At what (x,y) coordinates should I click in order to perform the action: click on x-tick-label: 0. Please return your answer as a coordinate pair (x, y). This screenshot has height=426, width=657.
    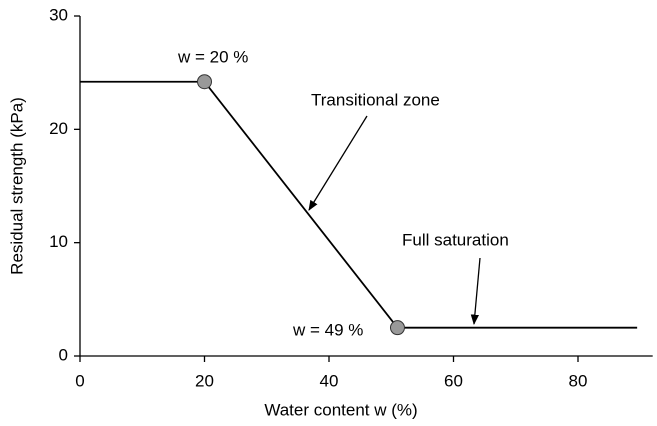
    Looking at the image, I should click on (79, 380).